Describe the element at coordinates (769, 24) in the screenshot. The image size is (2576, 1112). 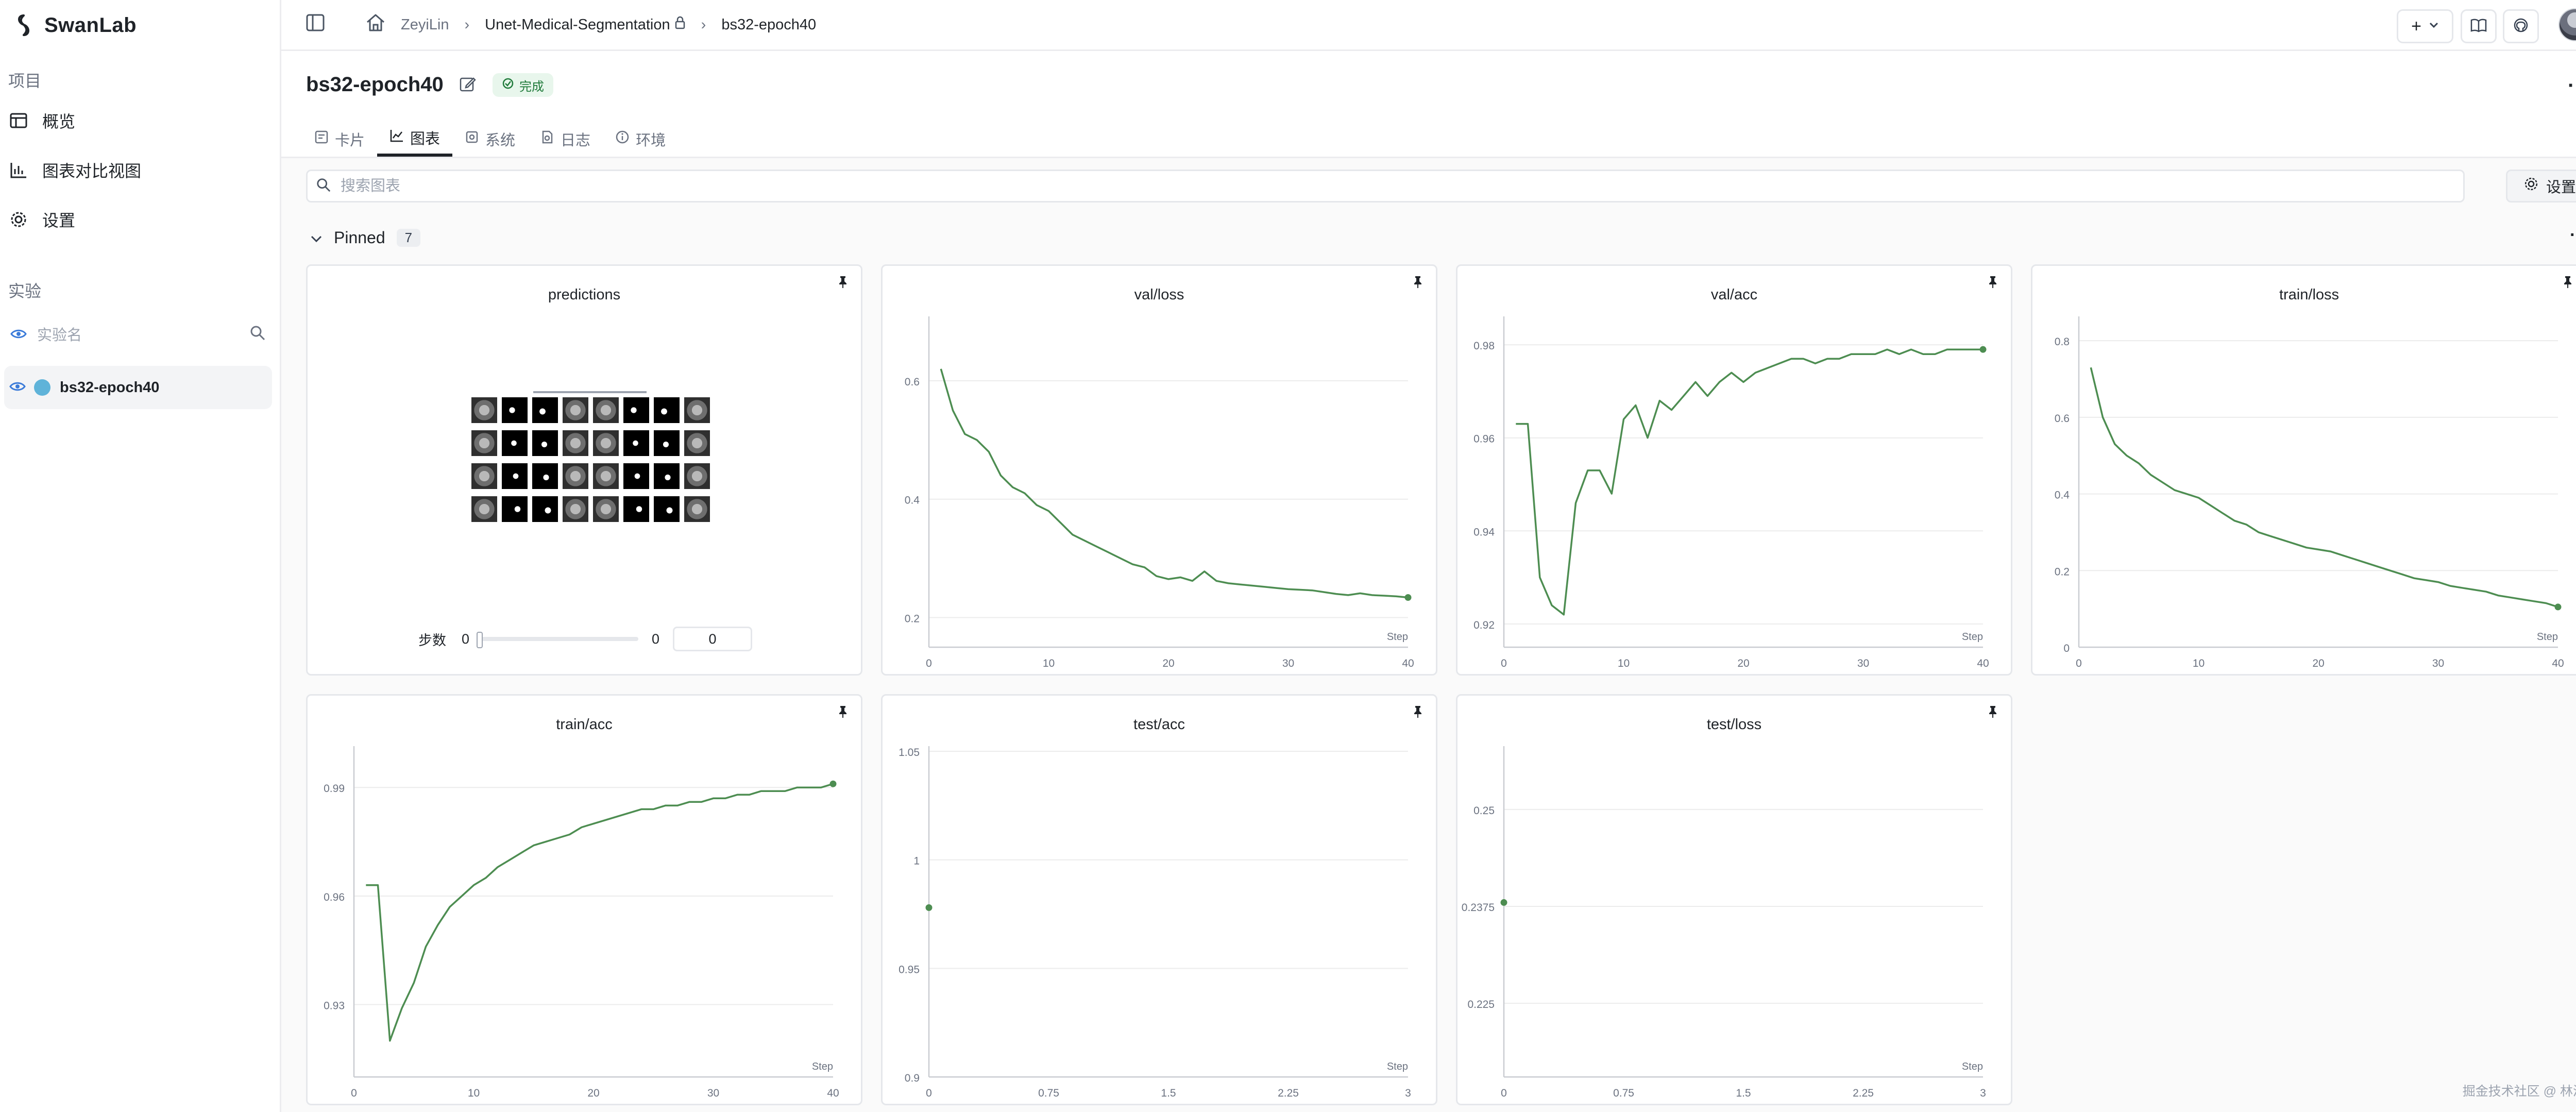
I see `breadcrumb-run: bs32-epoch40` at that location.